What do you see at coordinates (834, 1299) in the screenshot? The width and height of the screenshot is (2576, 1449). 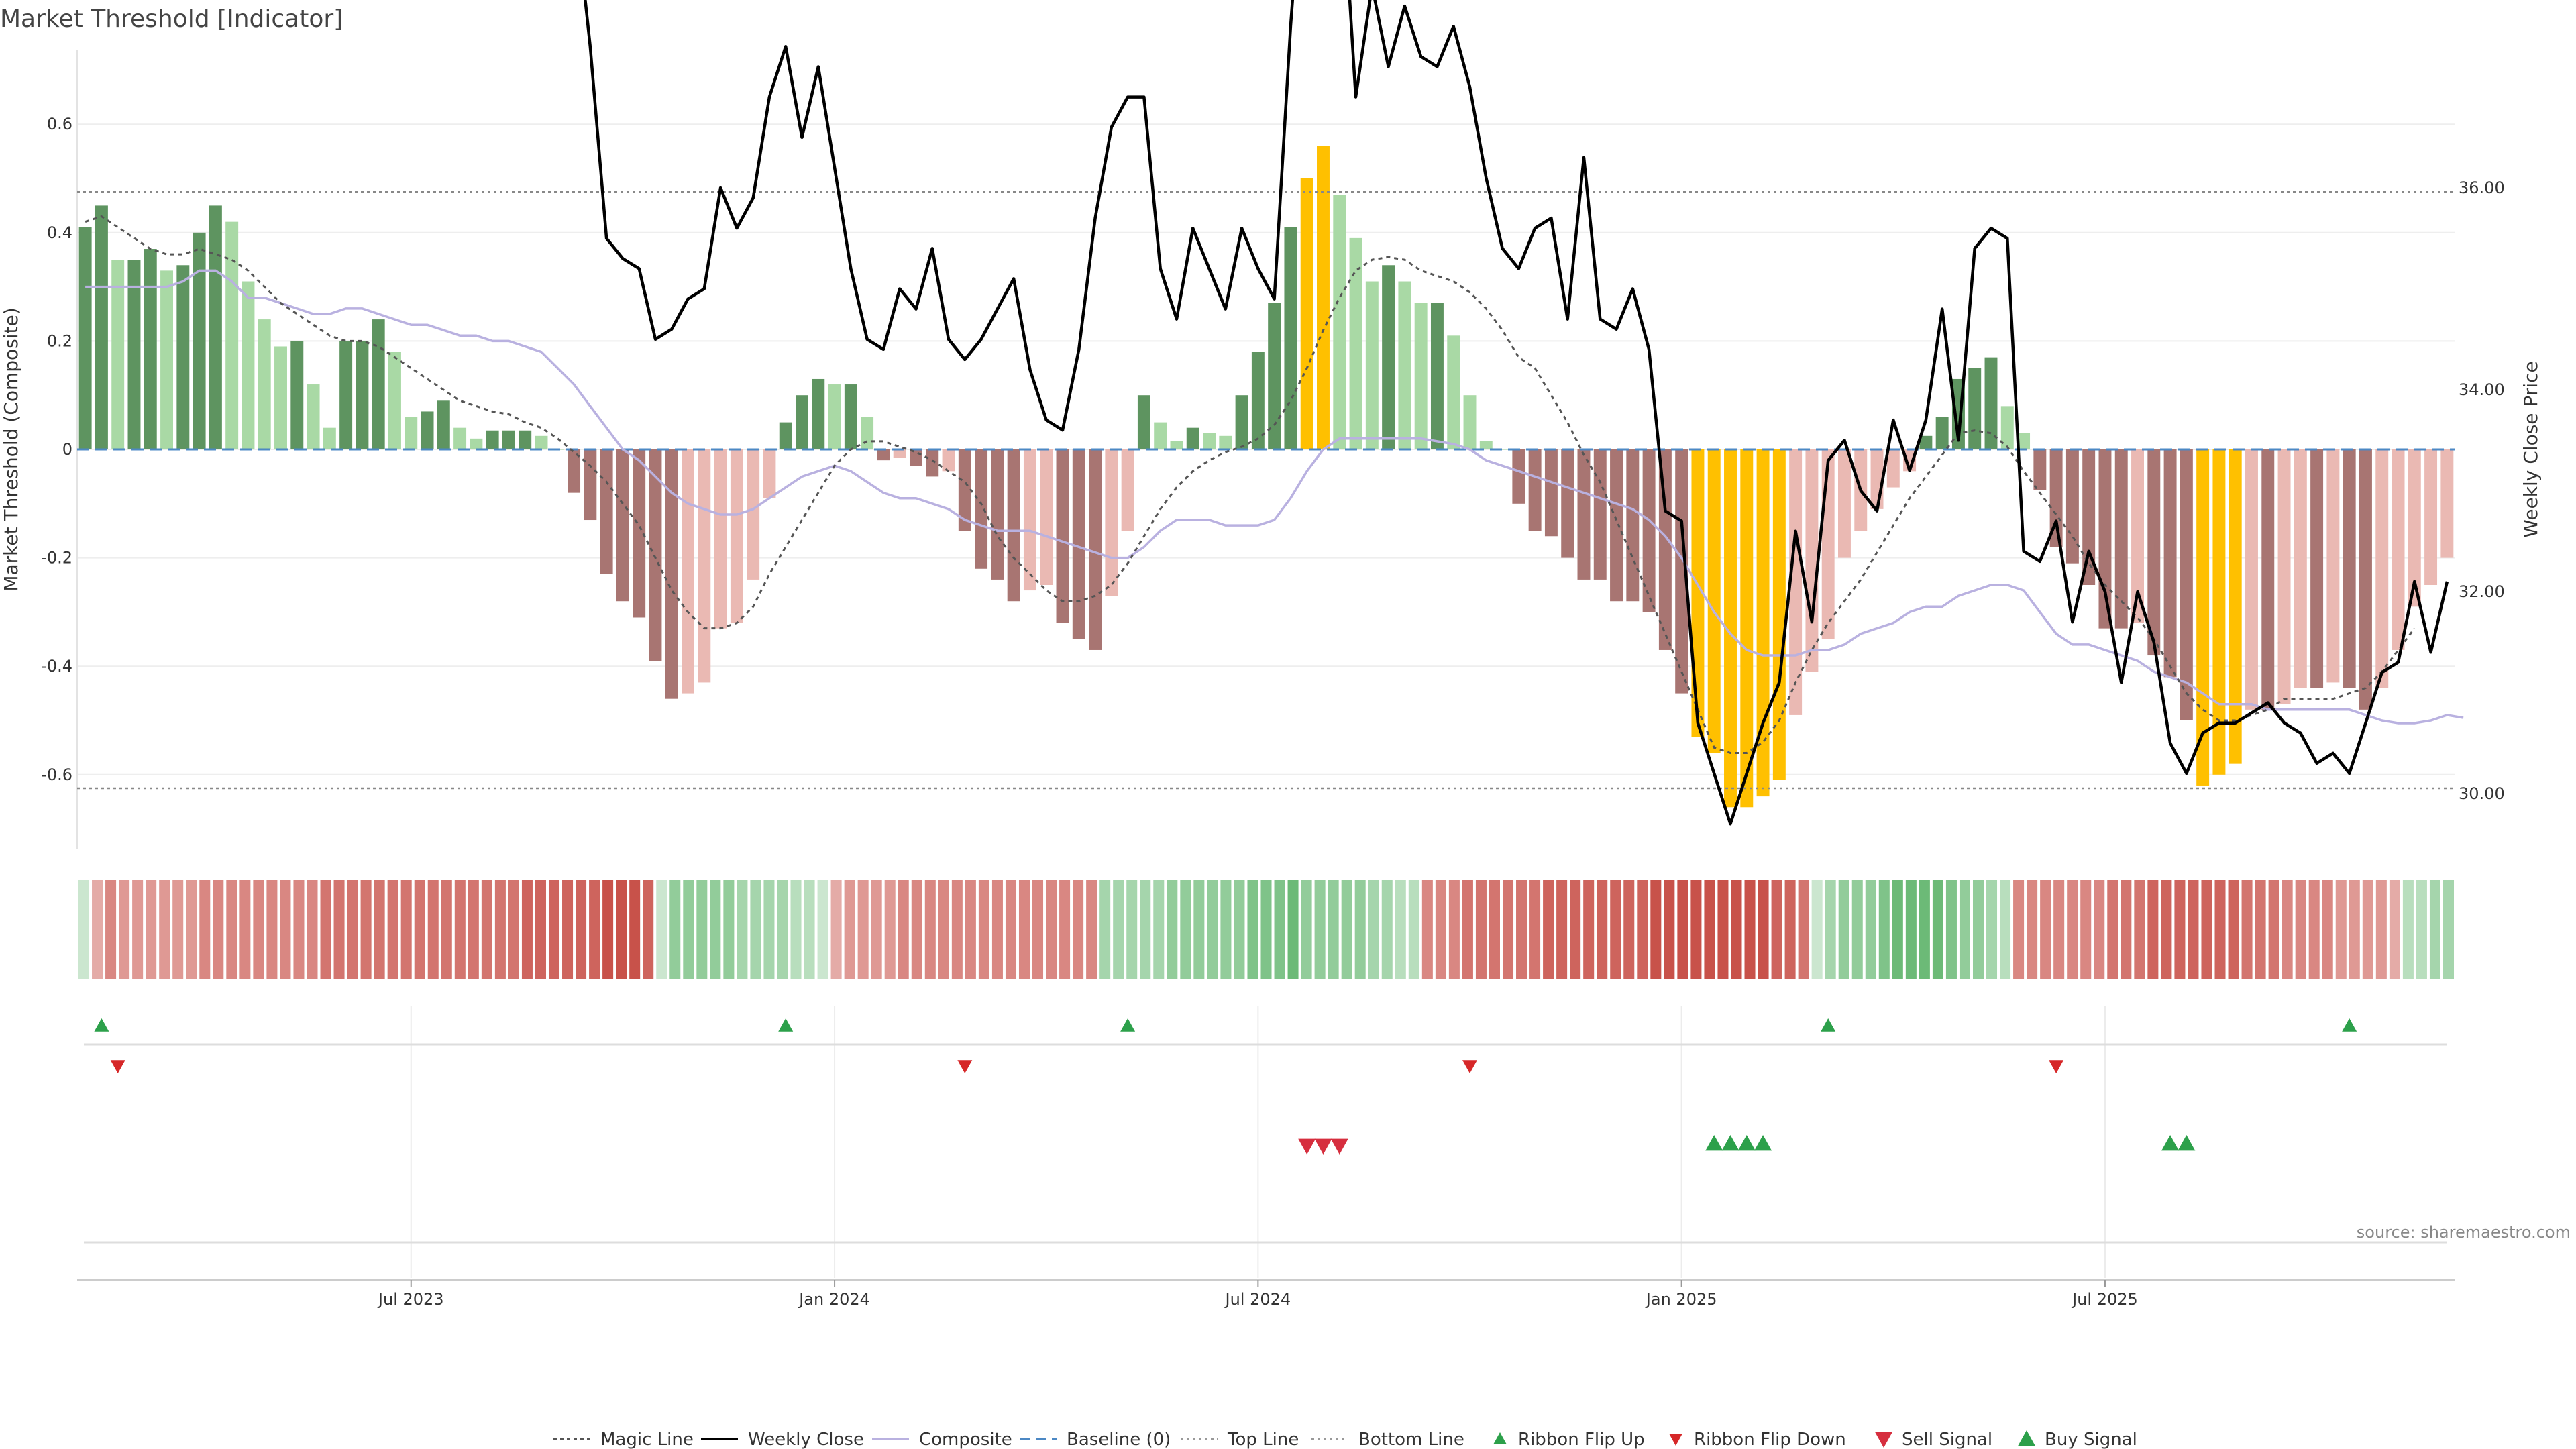 I see `x-tick-label: Jan 2024` at bounding box center [834, 1299].